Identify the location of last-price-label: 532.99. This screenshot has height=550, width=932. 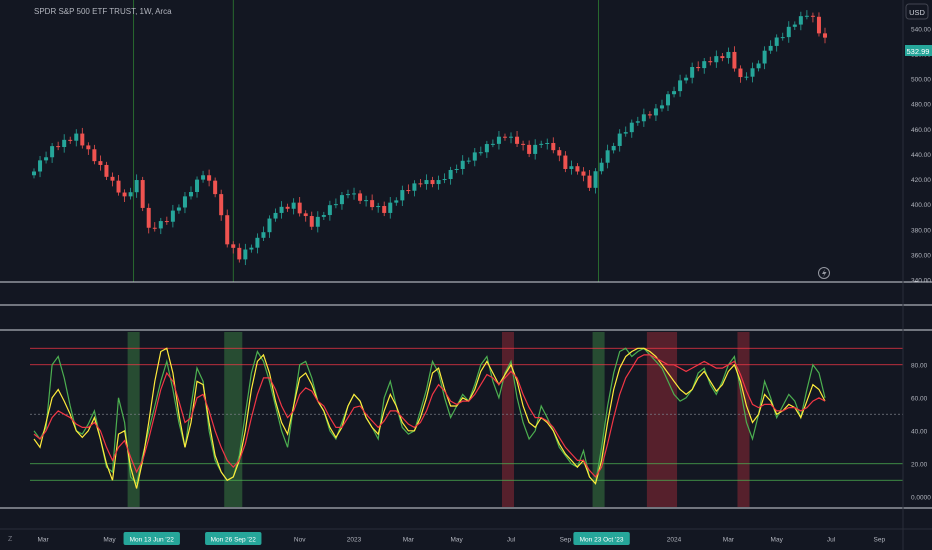
(918, 51).